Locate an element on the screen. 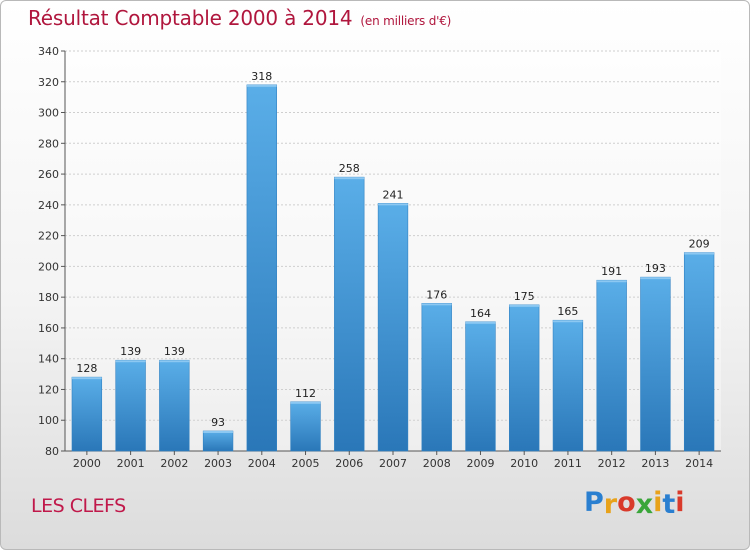 This screenshot has width=750, height=550. x-tick-label-2000: 2000 is located at coordinates (87, 463).